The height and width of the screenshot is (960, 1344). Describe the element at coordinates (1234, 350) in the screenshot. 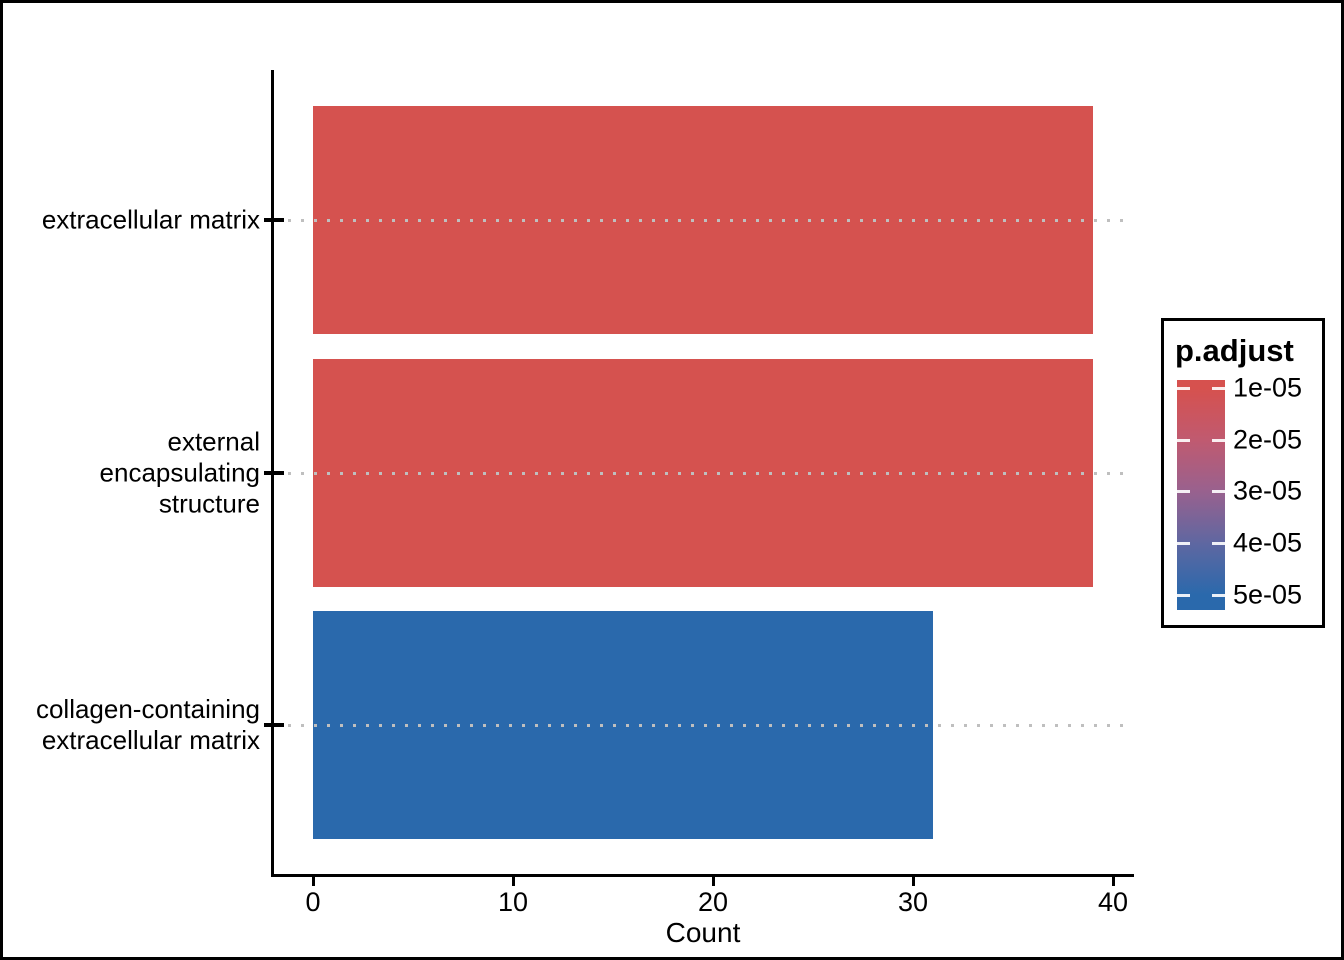

I see `legend-title: p.adjust` at that location.